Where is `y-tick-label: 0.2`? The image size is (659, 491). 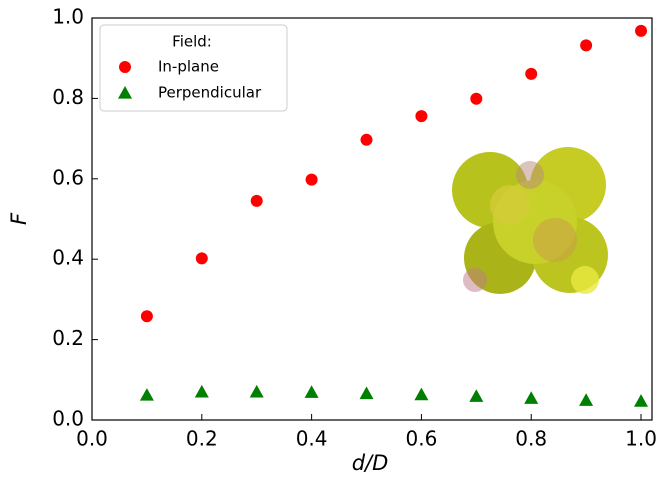 y-tick-label: 0.2 is located at coordinates (68, 338).